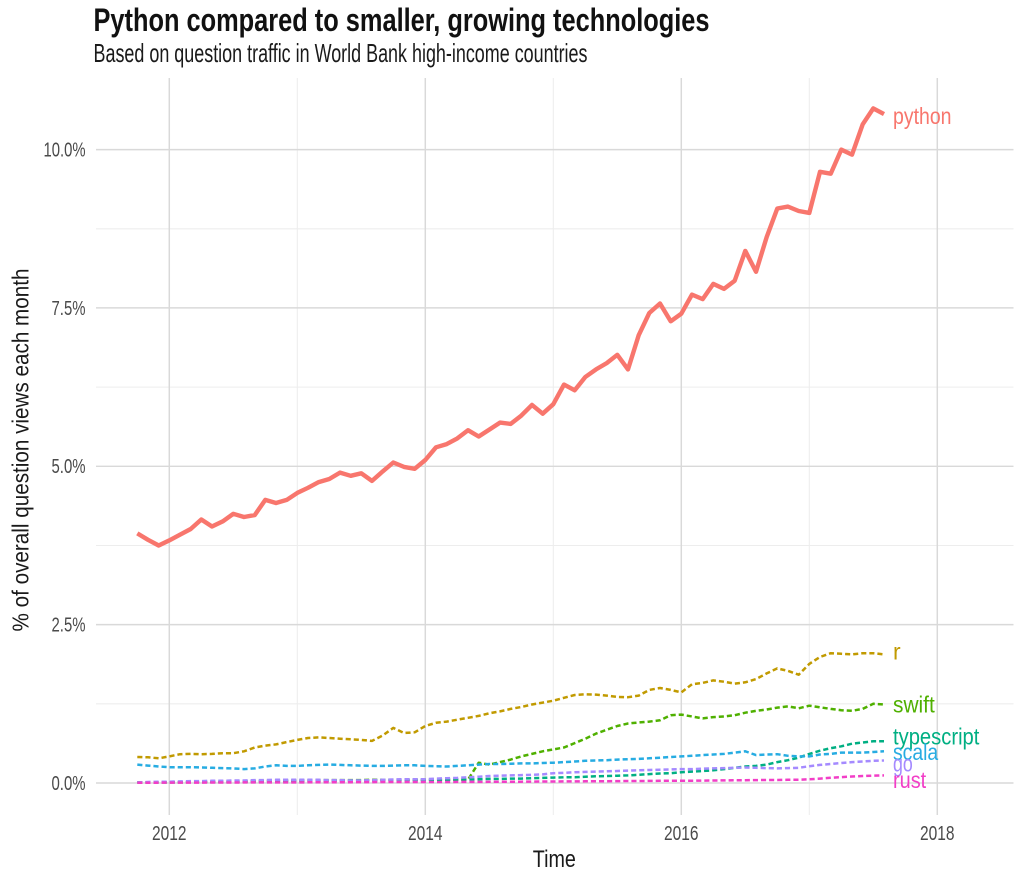 The image size is (1024, 878). What do you see at coordinates (21, 450) in the screenshot?
I see `svg-text:% of overall question views ea: % of overall question views each month` at bounding box center [21, 450].